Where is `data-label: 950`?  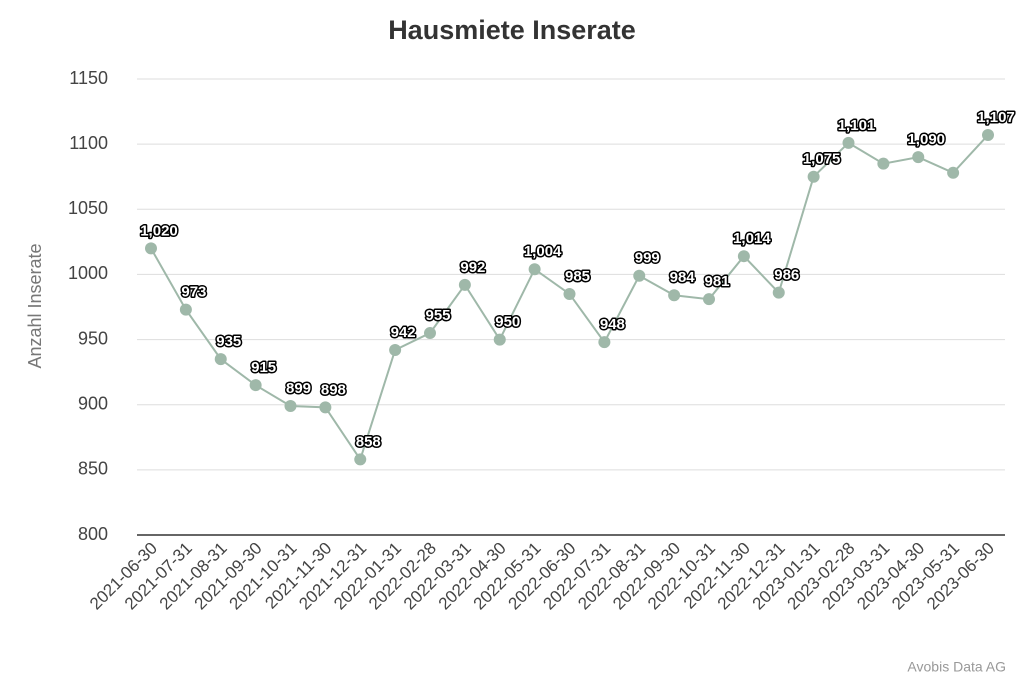
data-label: 950 is located at coordinates (507, 322).